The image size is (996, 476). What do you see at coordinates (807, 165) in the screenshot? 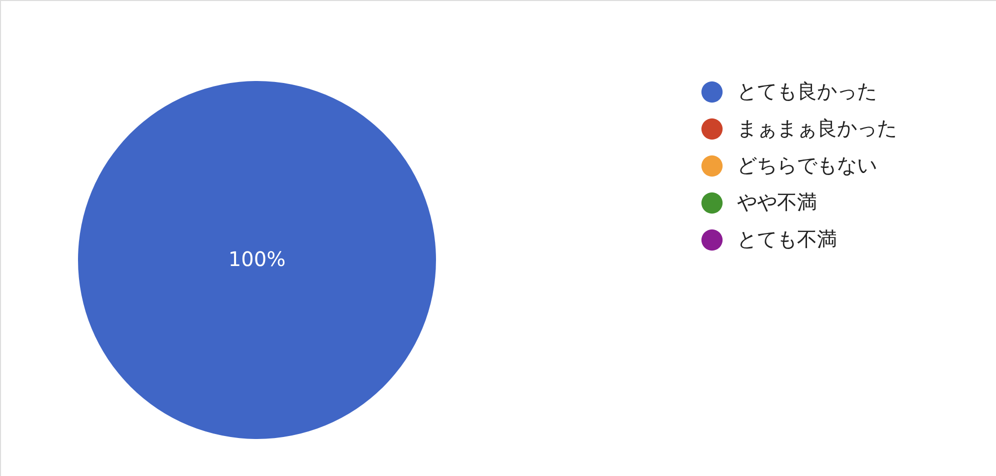
I see `legend-label: どちらでもない` at bounding box center [807, 165].